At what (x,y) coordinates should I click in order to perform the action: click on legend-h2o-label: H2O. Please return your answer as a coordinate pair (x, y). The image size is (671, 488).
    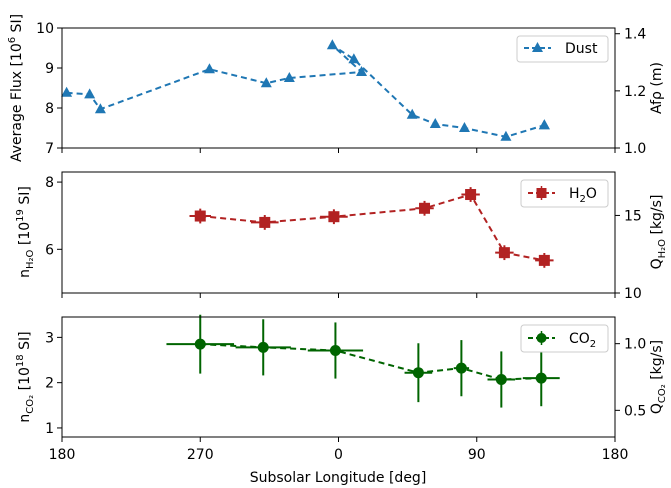
    Looking at the image, I should click on (583, 195).